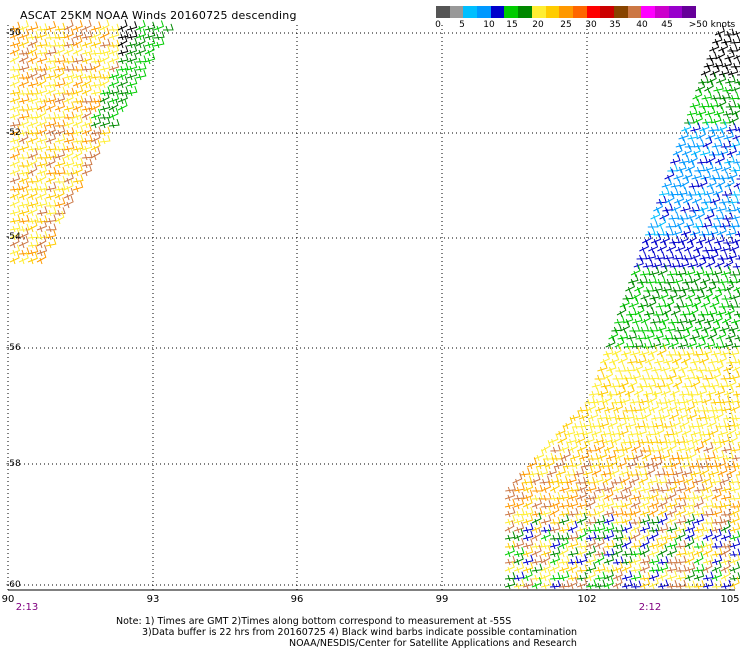 The height and width of the screenshot is (650, 740). What do you see at coordinates (489, 25) in the screenshot?
I see `colorbar-tick: 10` at bounding box center [489, 25].